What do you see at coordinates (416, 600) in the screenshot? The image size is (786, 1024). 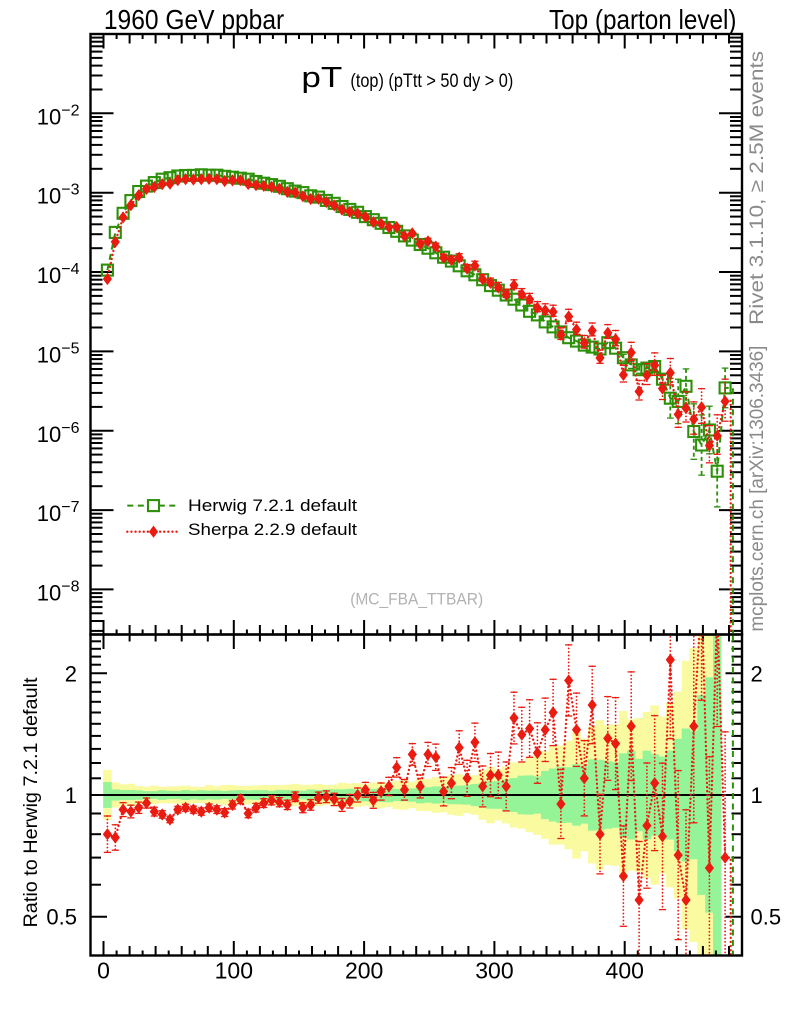 I see `svg-text: (MC_FBA_TTBAR)` at bounding box center [416, 600].